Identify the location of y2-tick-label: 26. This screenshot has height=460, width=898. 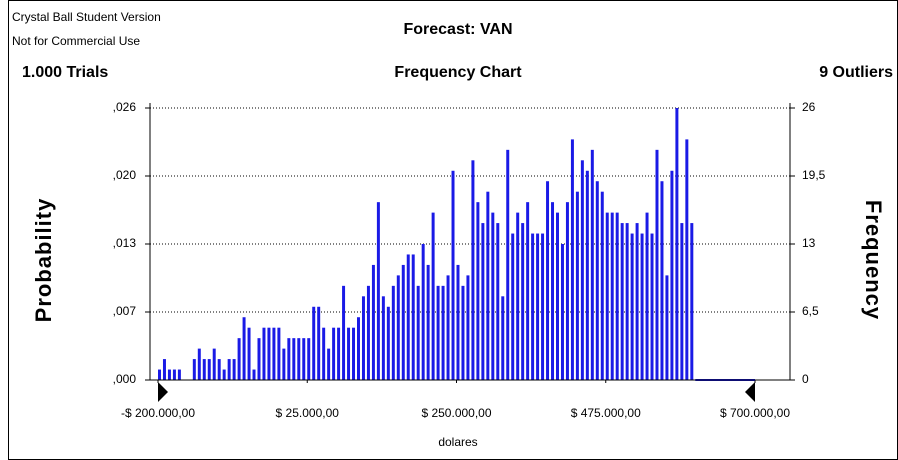
(809, 107).